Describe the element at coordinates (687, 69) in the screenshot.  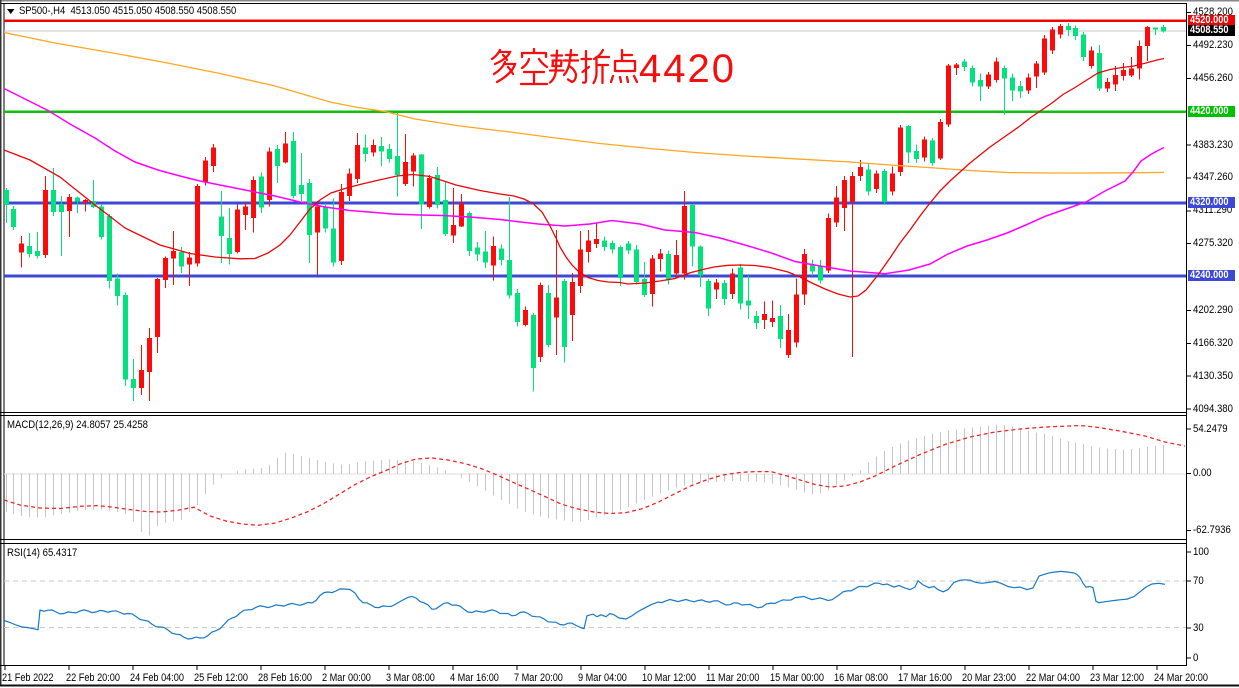
I see `svg-text: 4420` at that location.